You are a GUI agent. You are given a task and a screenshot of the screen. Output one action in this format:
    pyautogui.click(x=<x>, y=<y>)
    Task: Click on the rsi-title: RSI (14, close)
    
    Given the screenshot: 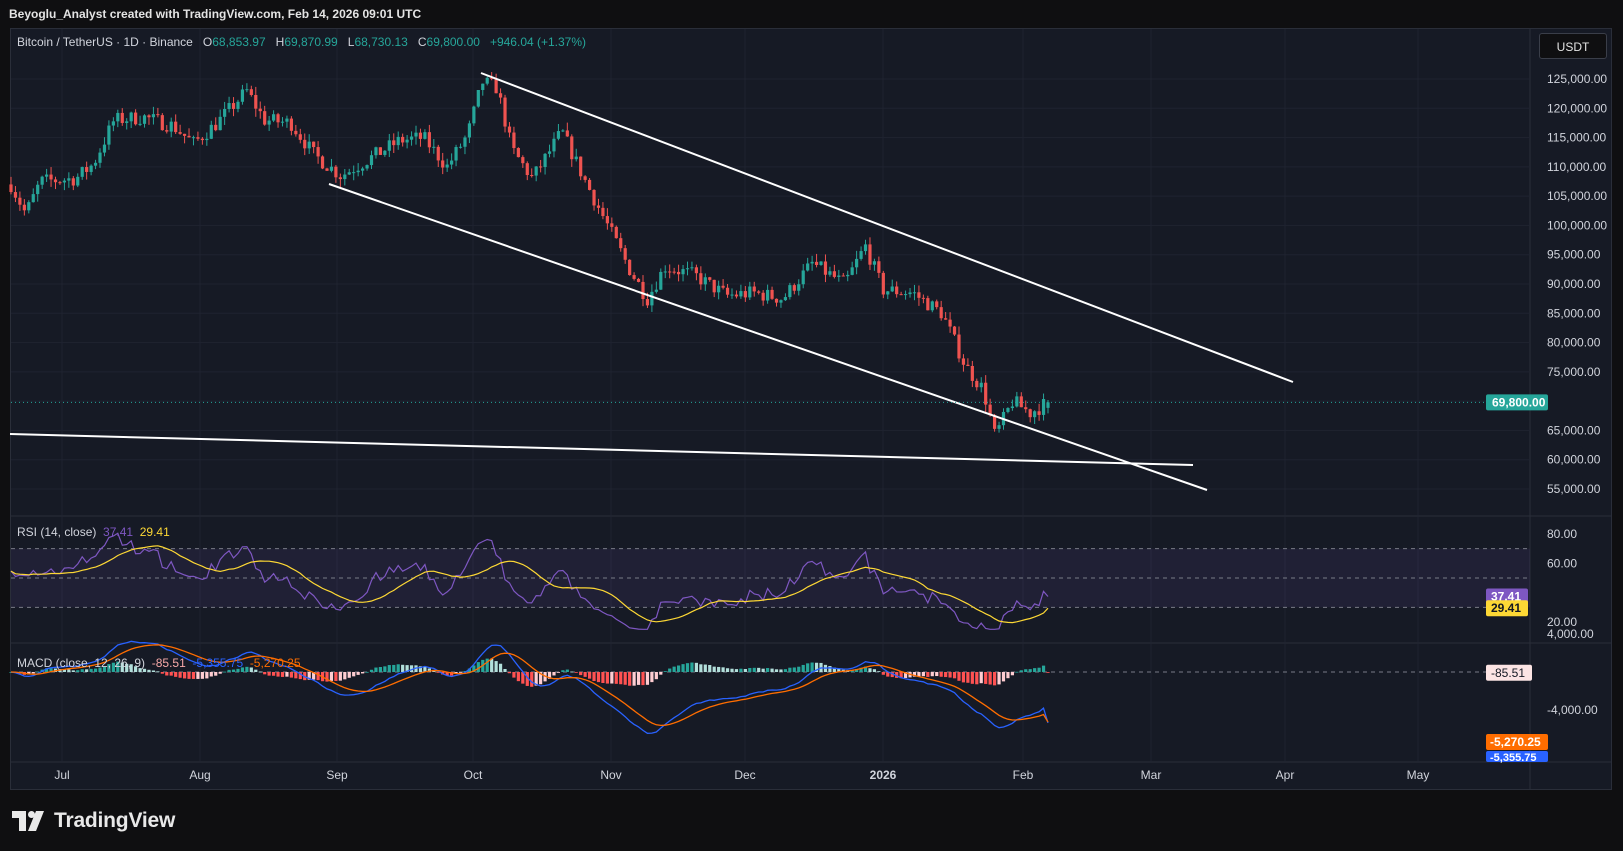 What is the action you would take?
    pyautogui.click(x=57, y=532)
    